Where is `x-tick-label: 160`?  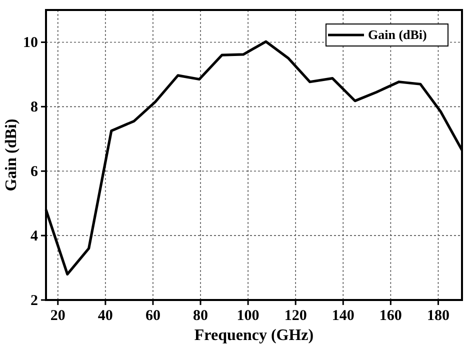 x-tick-label: 160 is located at coordinates (390, 316).